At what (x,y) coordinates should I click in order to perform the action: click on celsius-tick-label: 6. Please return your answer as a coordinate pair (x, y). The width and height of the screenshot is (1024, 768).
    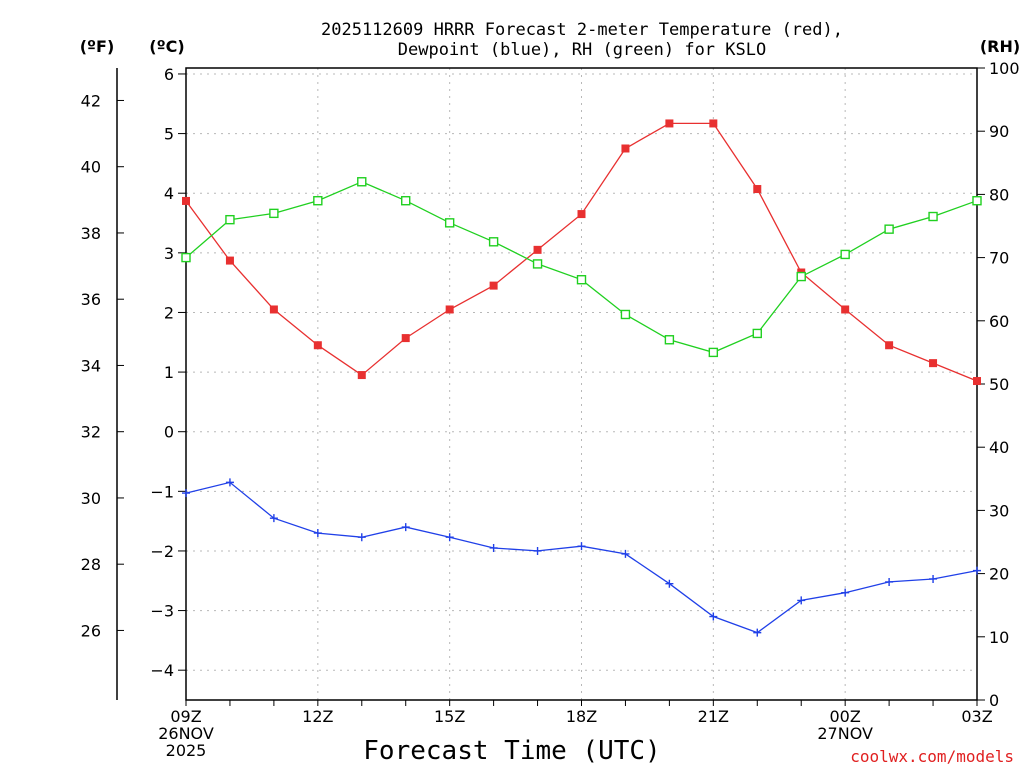
    Looking at the image, I should click on (169, 74).